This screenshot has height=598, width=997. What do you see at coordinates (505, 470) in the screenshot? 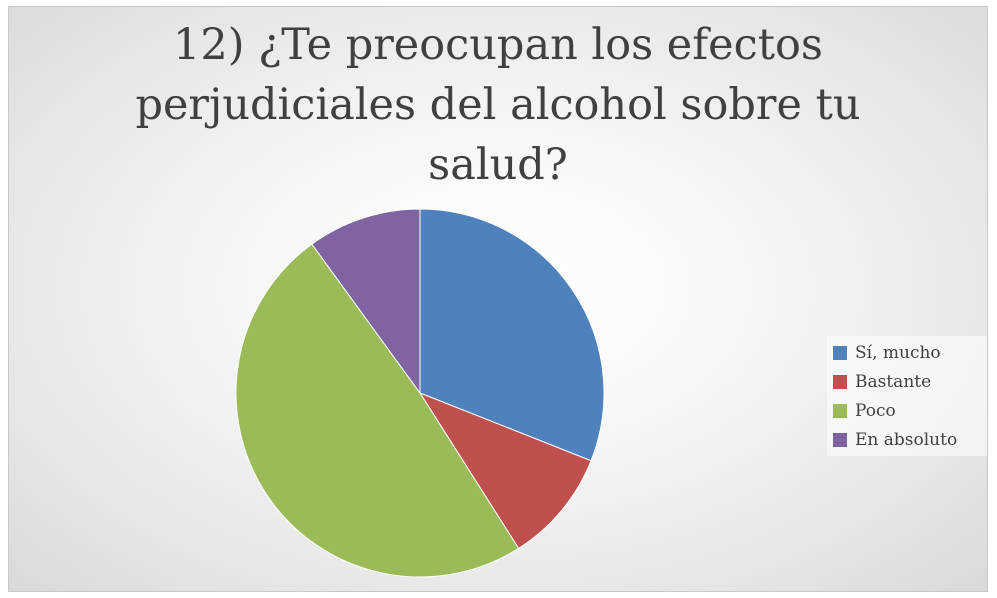
I see `pie-slice-bastante` at bounding box center [505, 470].